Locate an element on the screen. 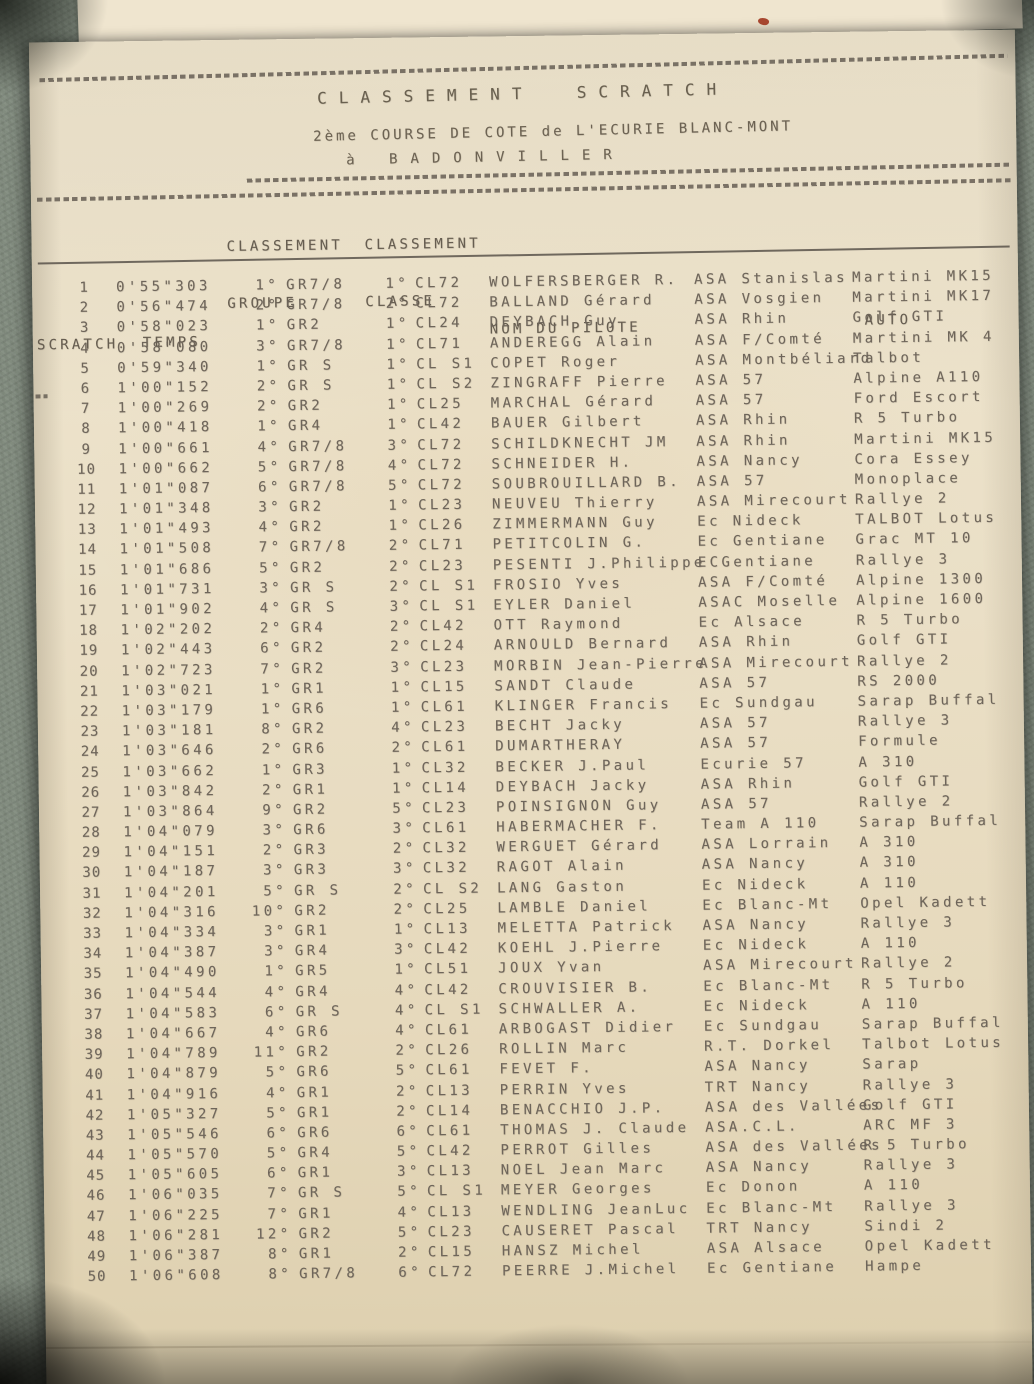  group-ranking: 1° GR2 is located at coordinates (289, 325).